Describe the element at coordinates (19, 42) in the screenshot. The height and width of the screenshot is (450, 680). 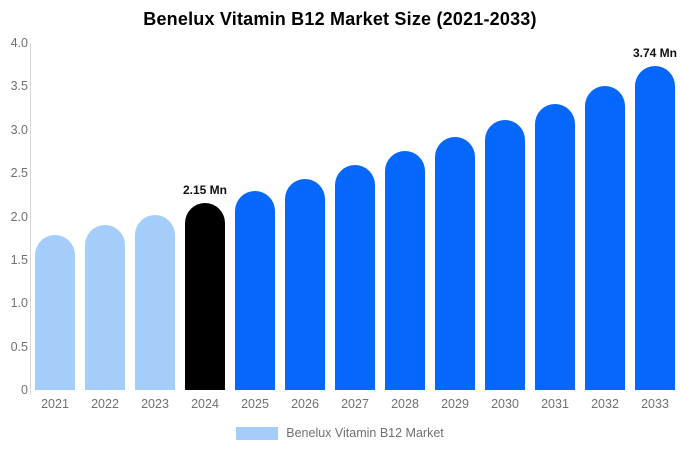
I see `y-axis-tick-label: 4.0` at that location.